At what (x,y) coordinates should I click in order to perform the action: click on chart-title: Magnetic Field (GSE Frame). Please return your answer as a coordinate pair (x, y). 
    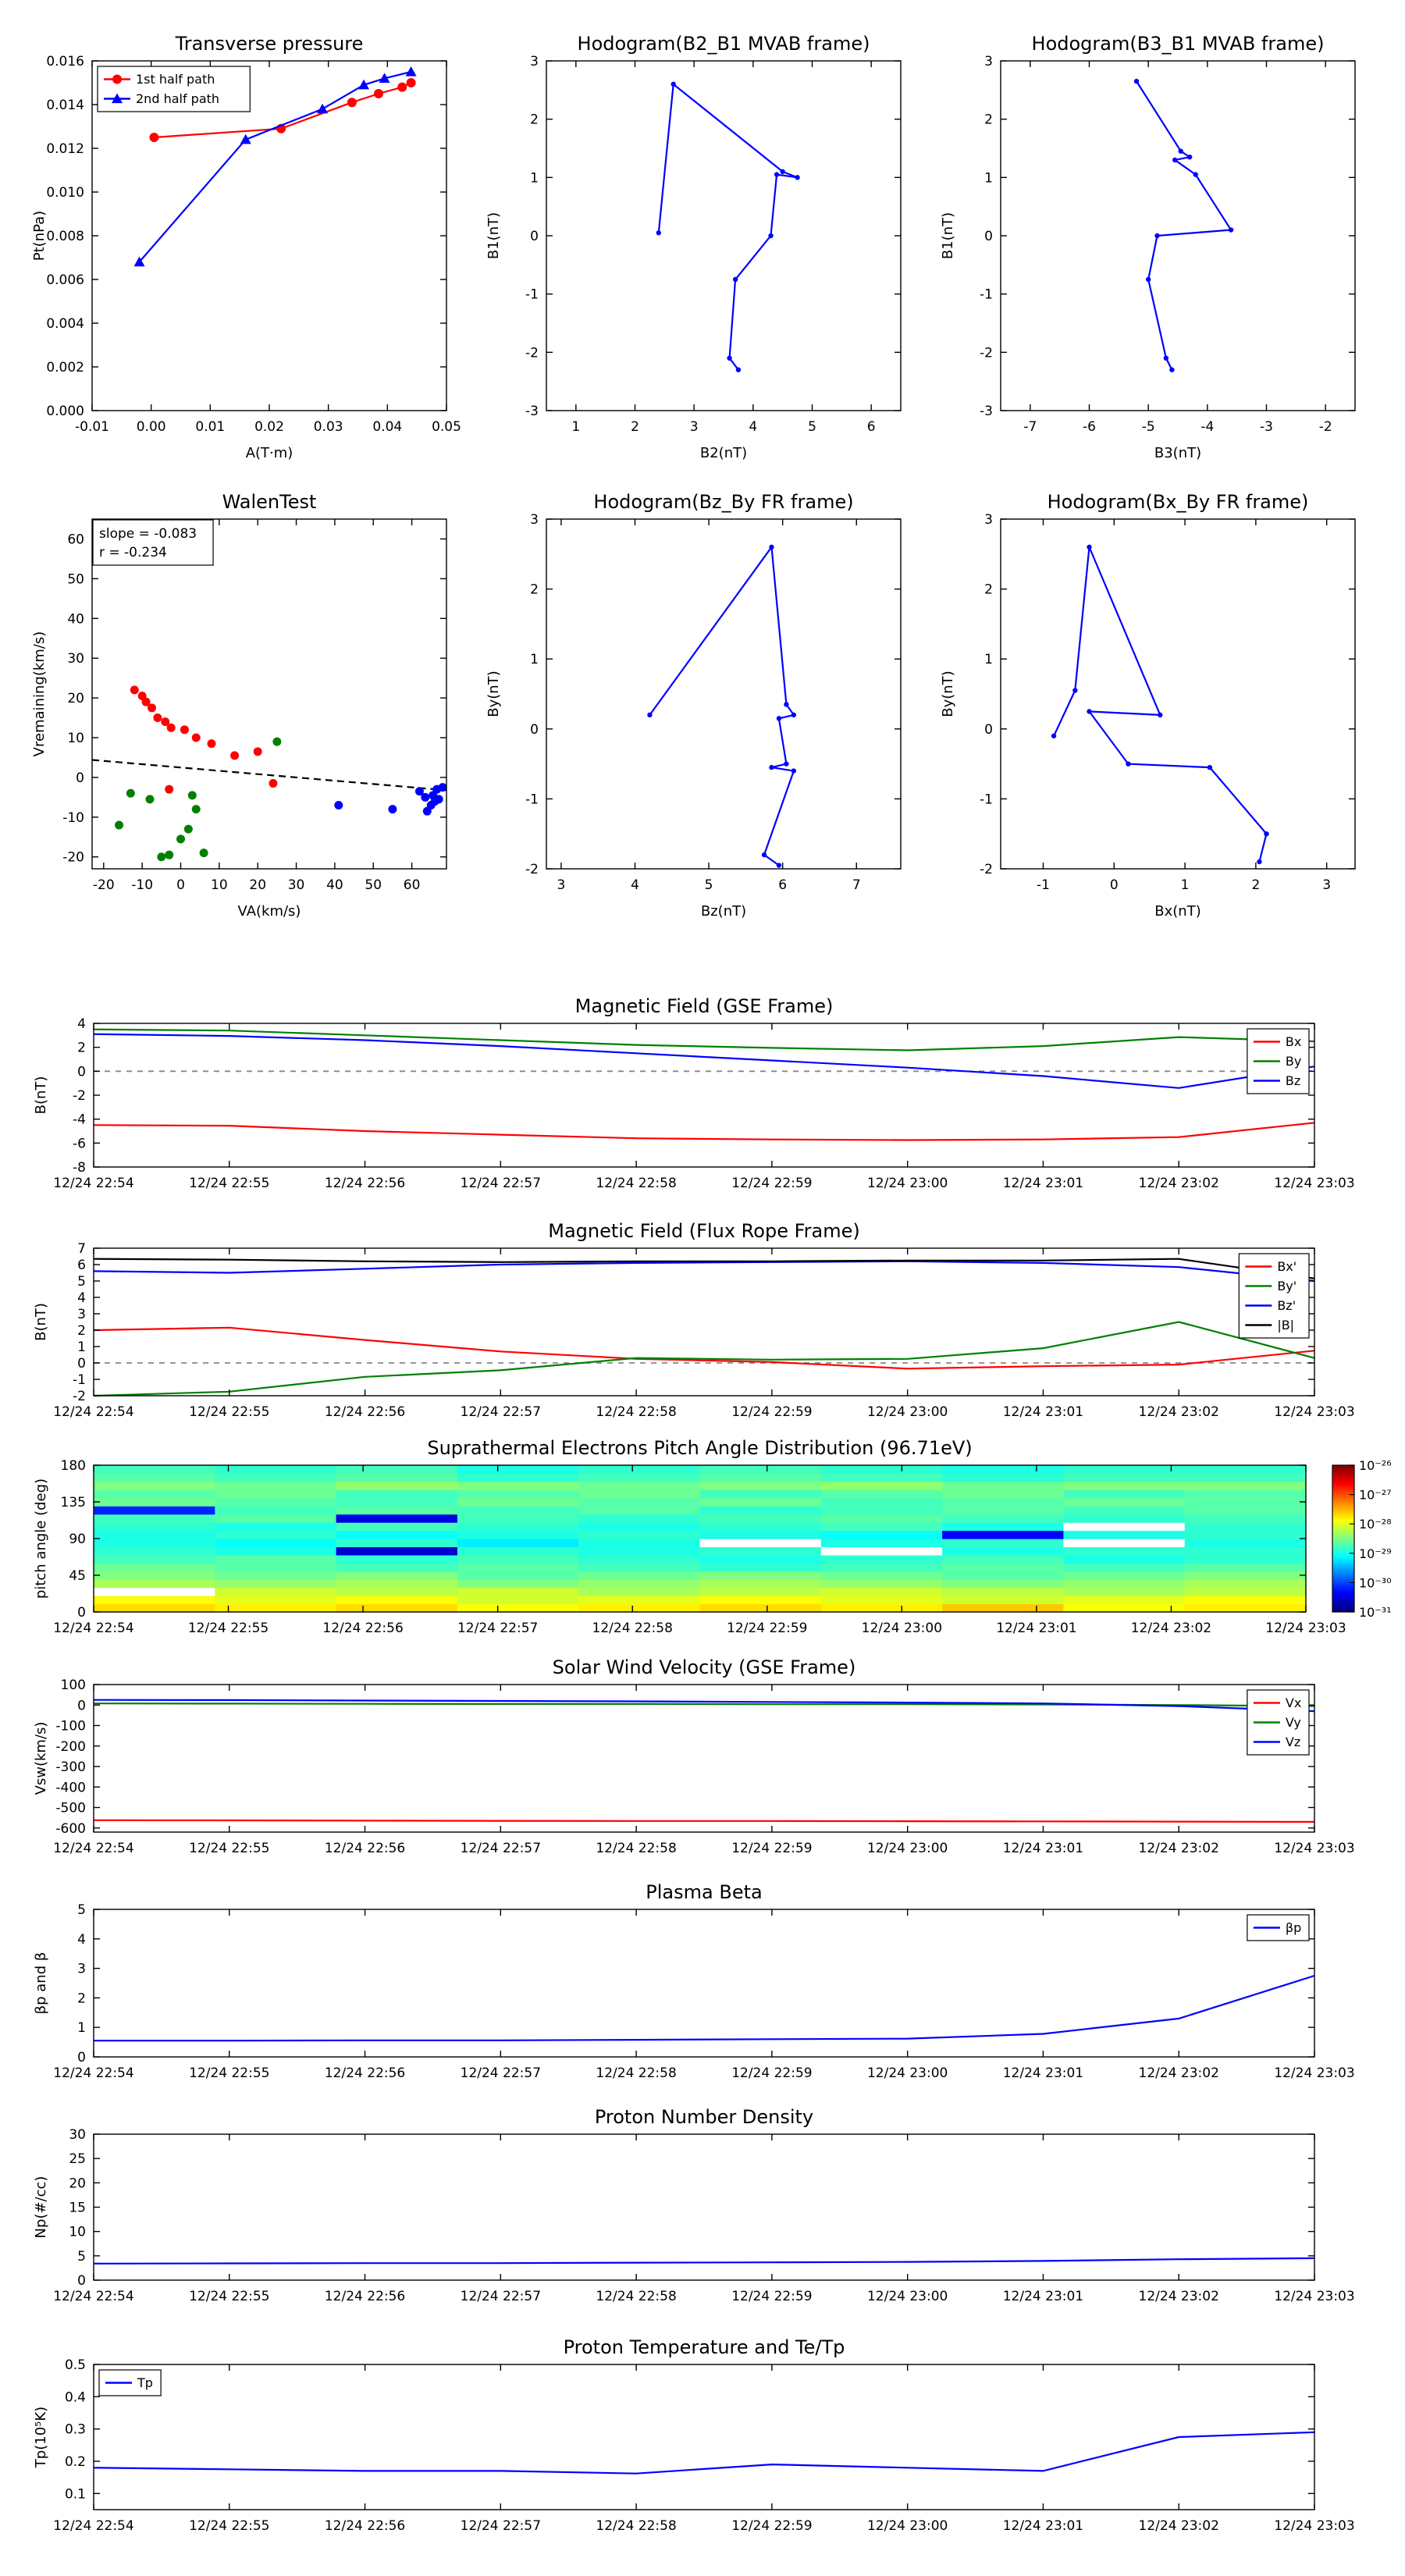
    Looking at the image, I should click on (705, 1006).